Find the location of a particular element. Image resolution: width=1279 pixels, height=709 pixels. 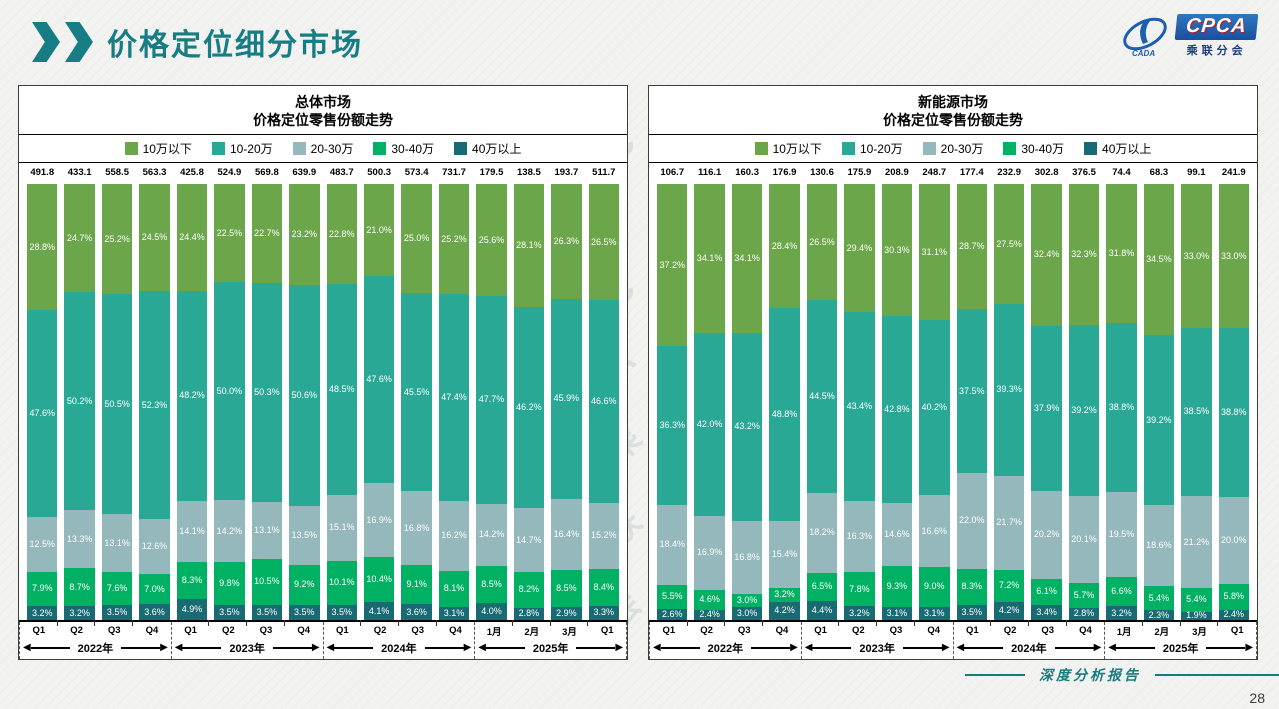

segment-percent-label: 7.0% is located at coordinates (154, 588).